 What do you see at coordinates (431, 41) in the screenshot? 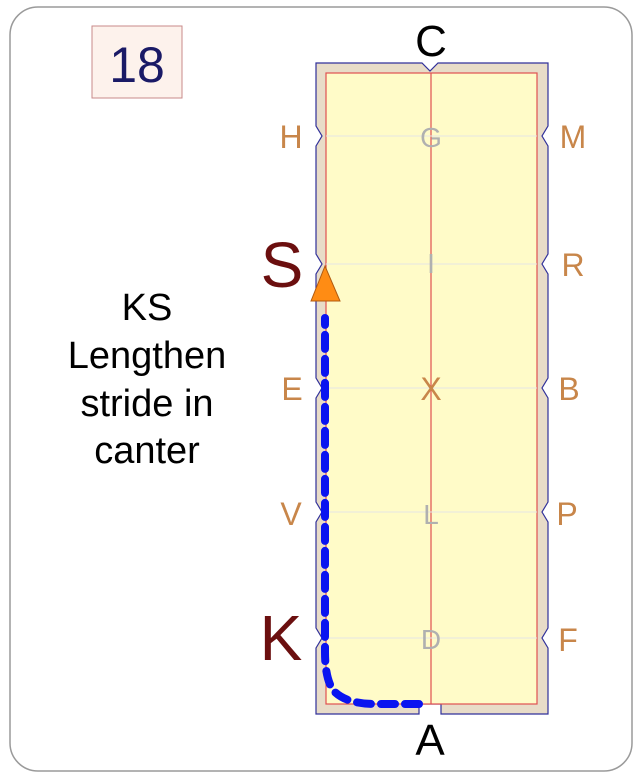
I see `letter-c: C` at bounding box center [431, 41].